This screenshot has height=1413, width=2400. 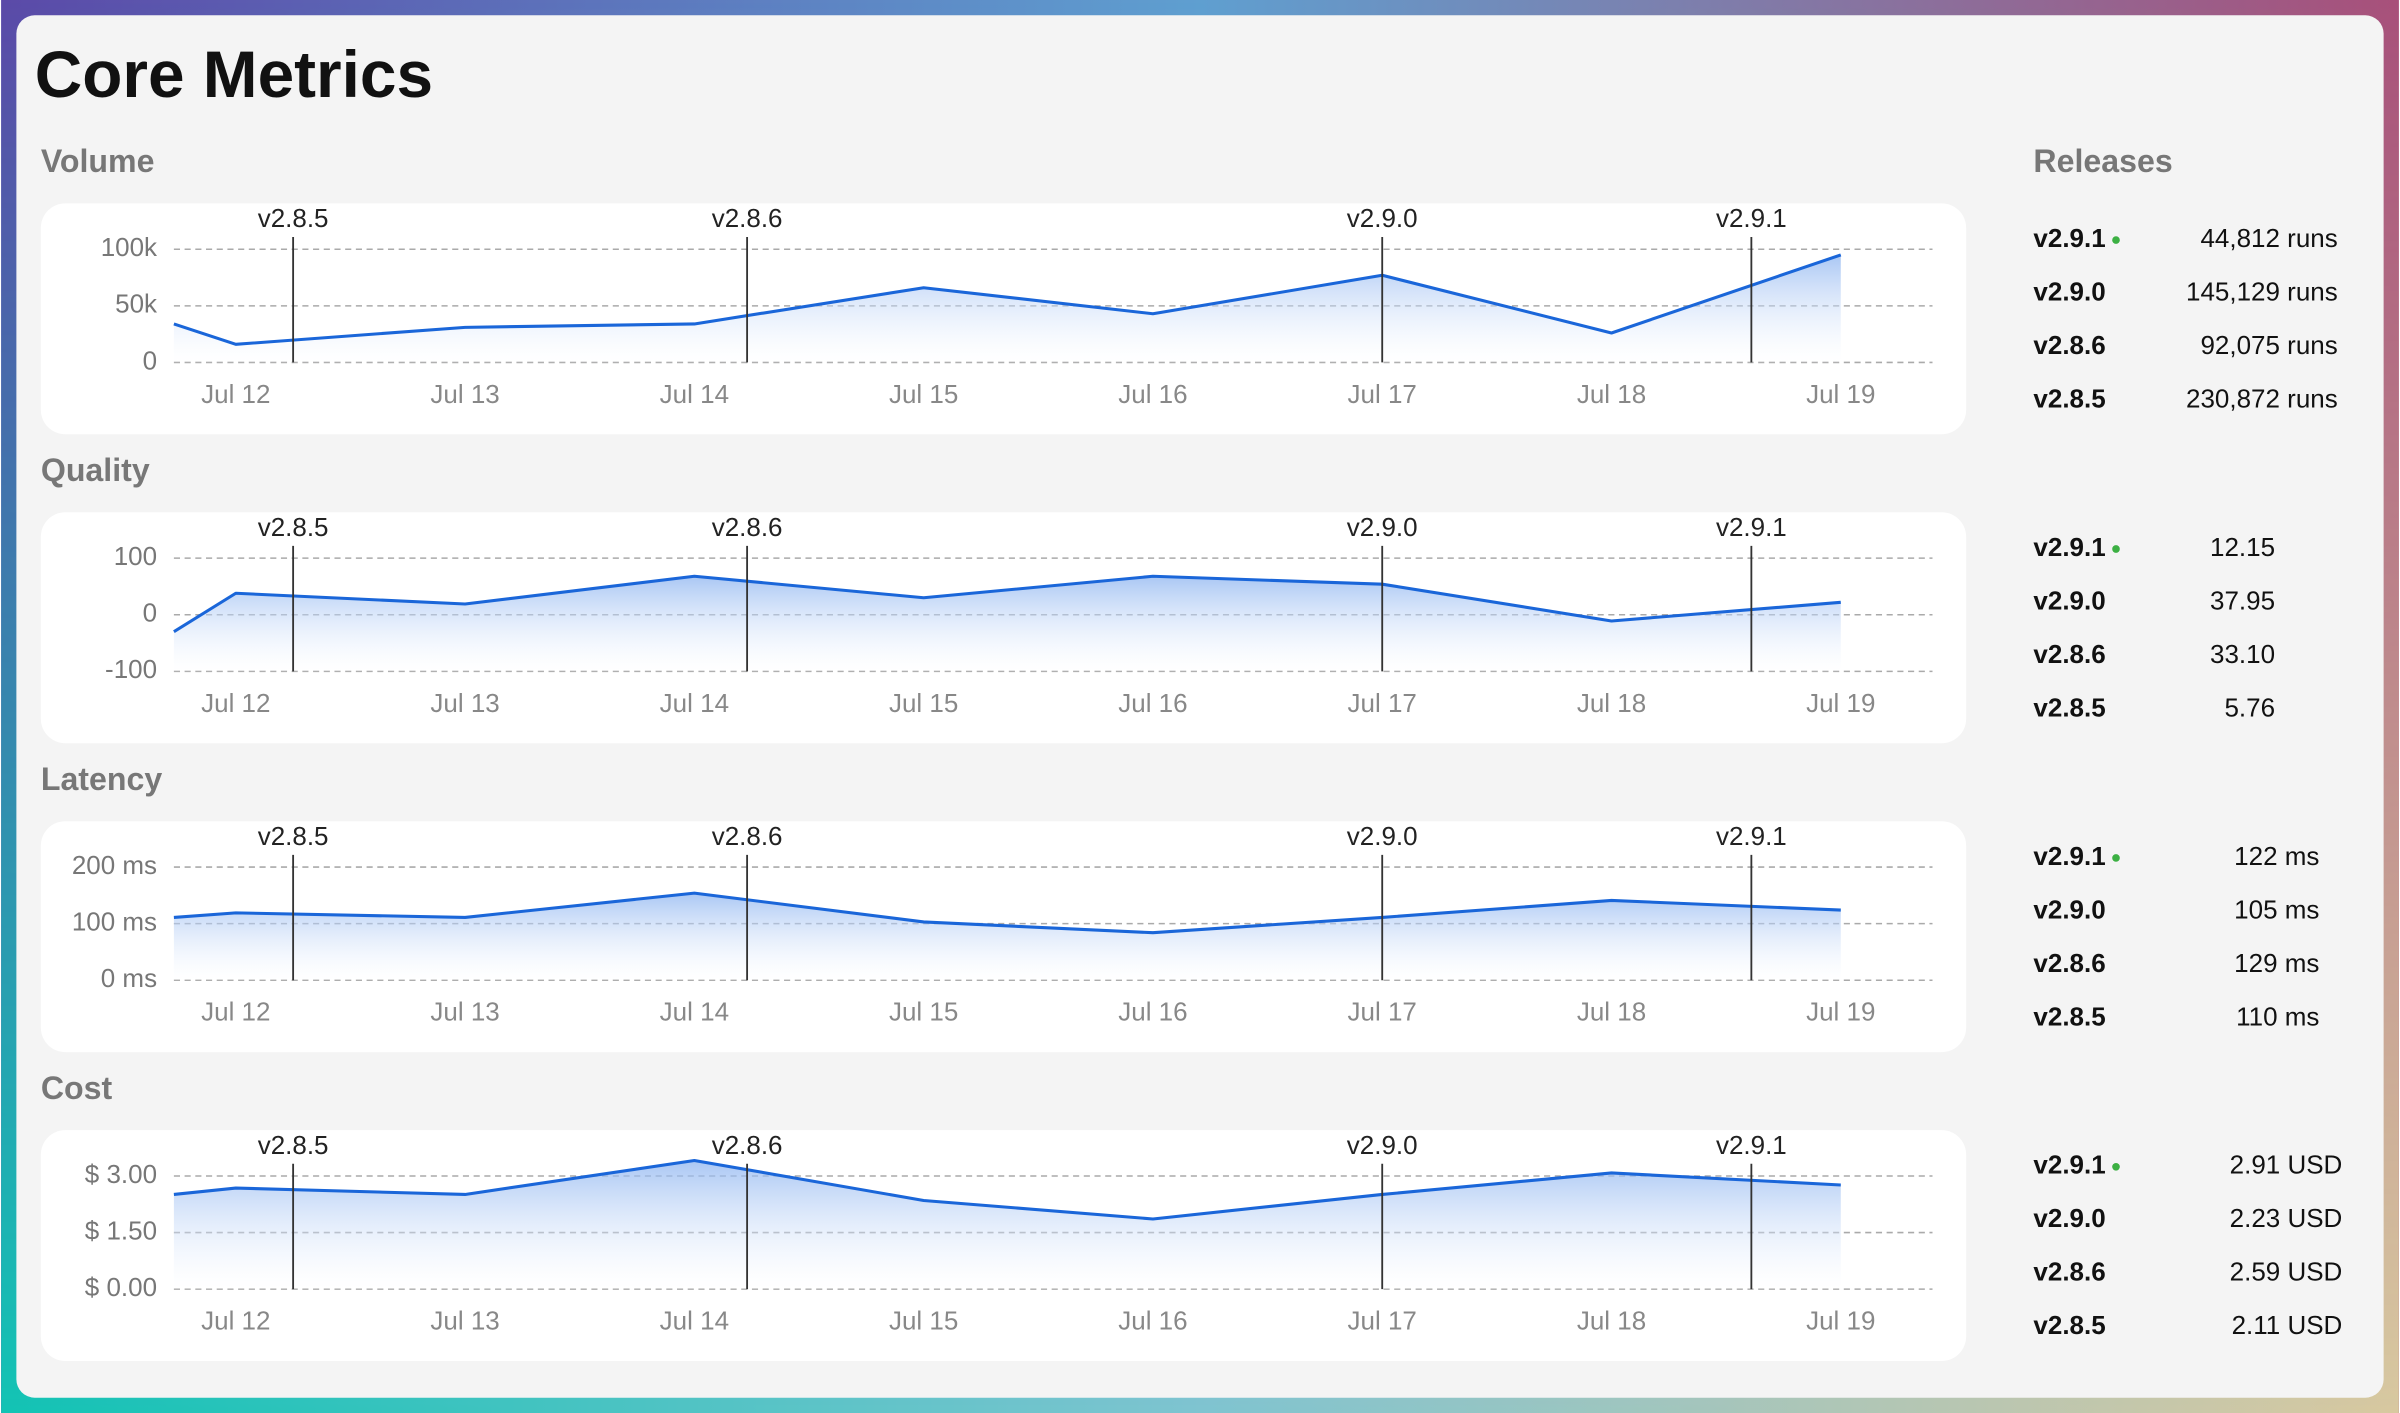 I want to click on section-title: Quality, so click(x=95, y=470).